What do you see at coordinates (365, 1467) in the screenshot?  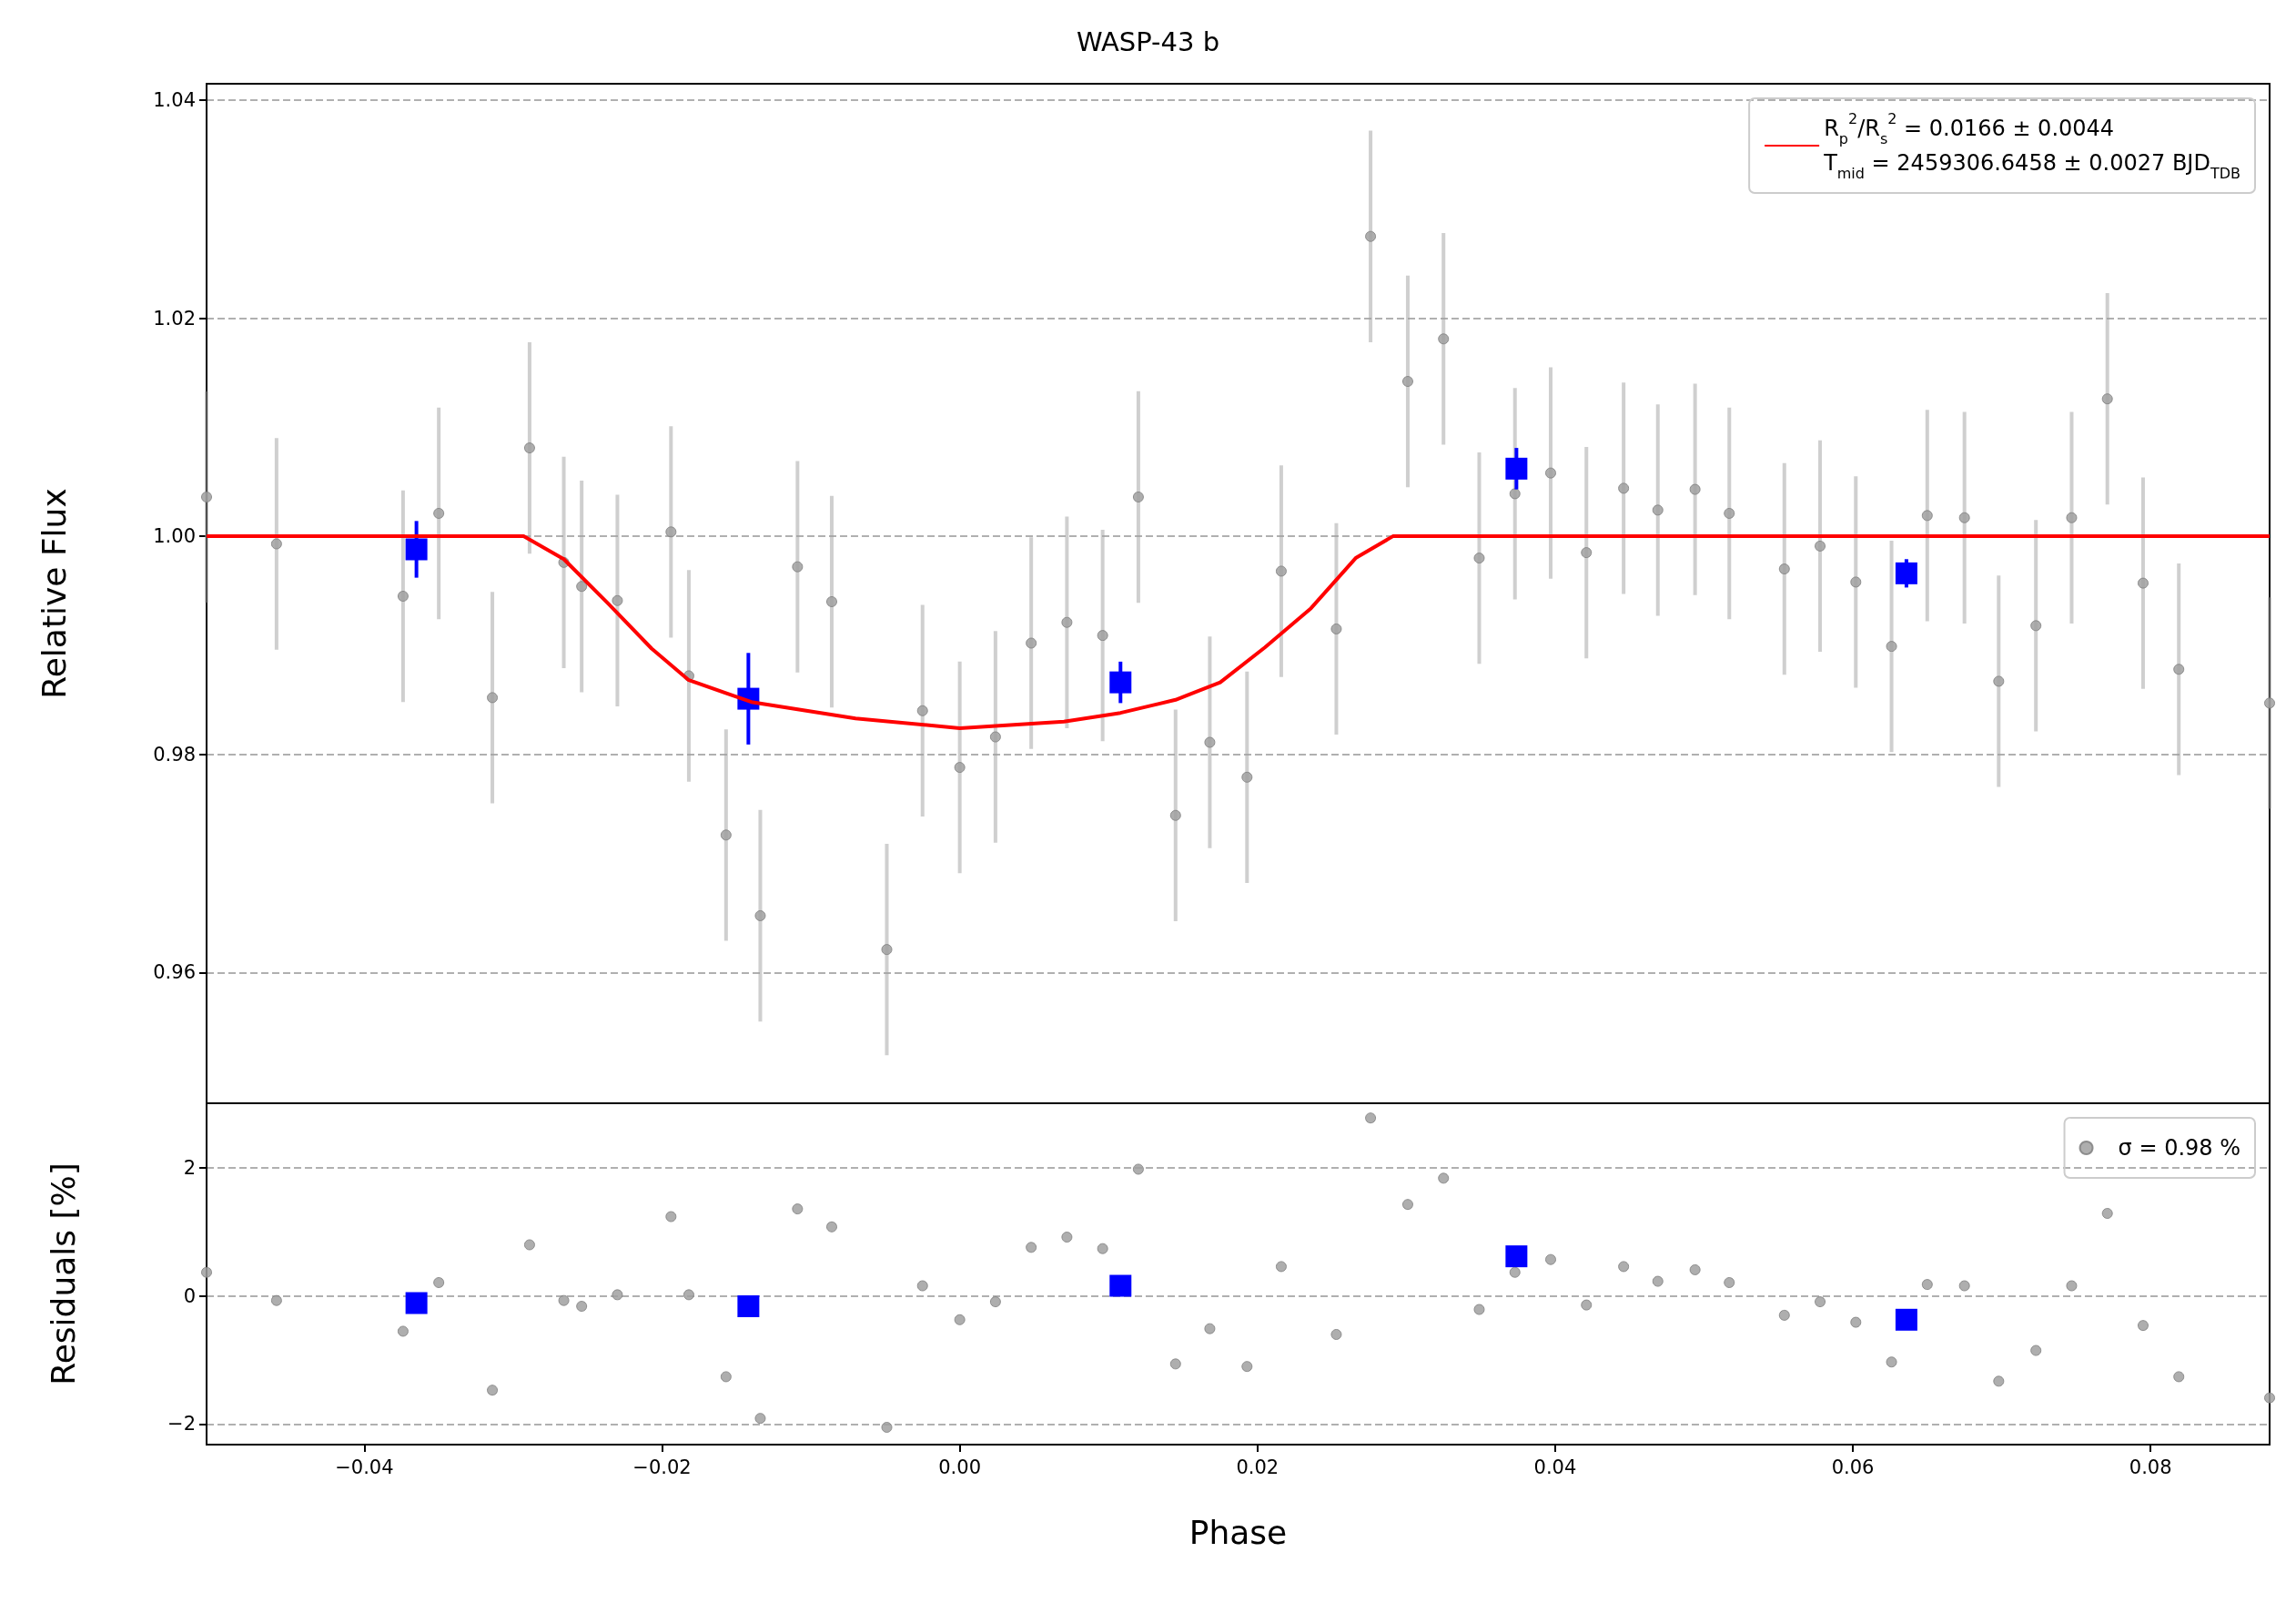 I see `x-tick-label: −0.04` at bounding box center [365, 1467].